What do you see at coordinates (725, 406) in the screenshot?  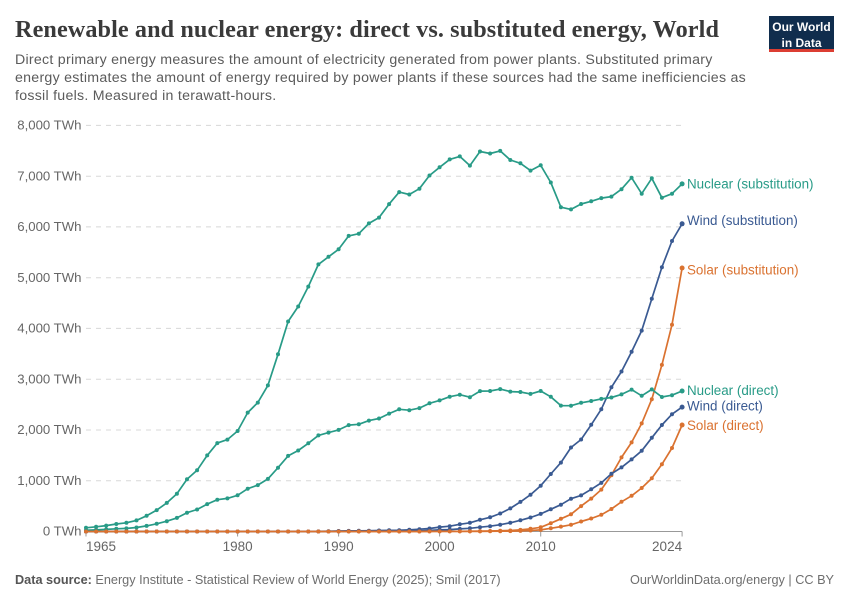 I see `svg-text: Wind (direct)` at bounding box center [725, 406].